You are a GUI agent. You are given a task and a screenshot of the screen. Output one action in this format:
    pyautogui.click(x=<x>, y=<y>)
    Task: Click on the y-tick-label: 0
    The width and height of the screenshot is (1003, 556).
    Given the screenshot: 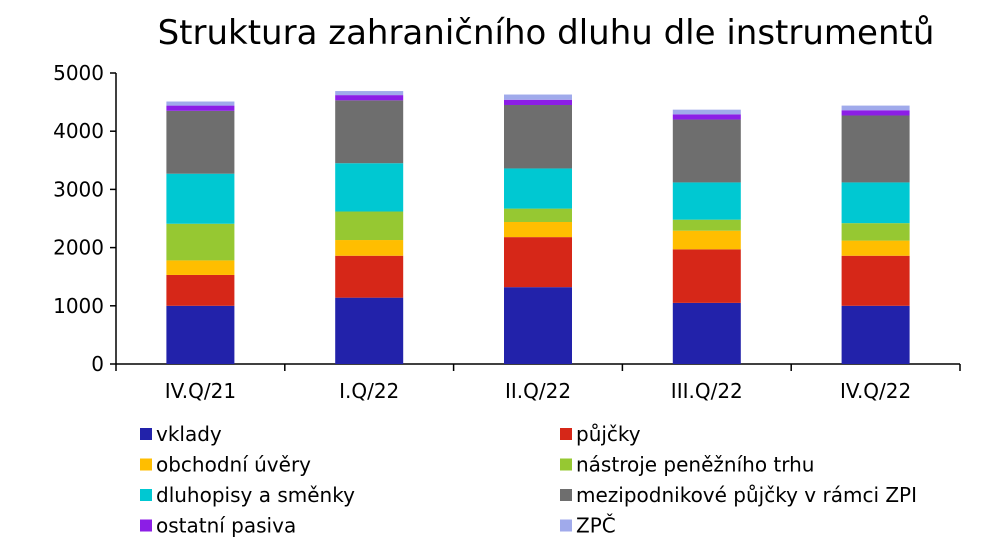 What is the action you would take?
    pyautogui.click(x=97, y=364)
    